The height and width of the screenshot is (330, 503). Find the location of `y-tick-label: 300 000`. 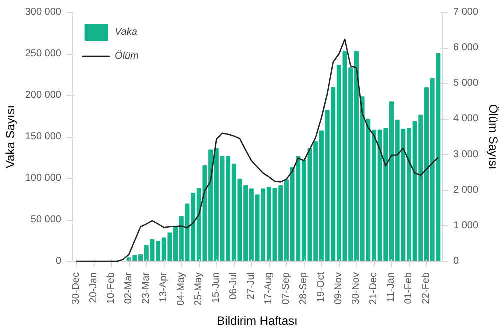

y-tick-label: 300 000 is located at coordinates (43, 12).